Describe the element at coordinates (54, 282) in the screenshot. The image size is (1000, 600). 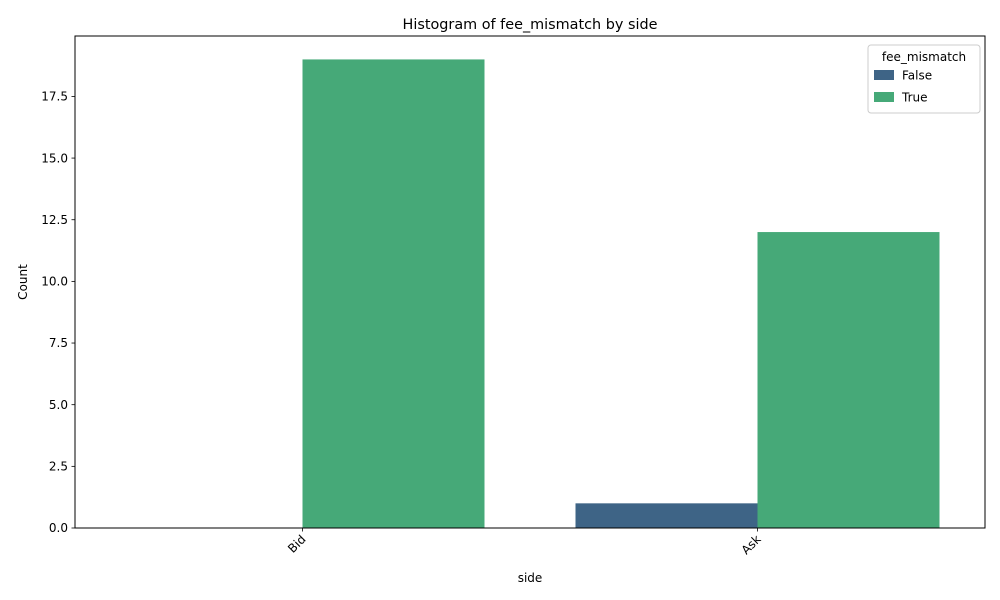
I see `y-tick-label: 10.0` at that location.